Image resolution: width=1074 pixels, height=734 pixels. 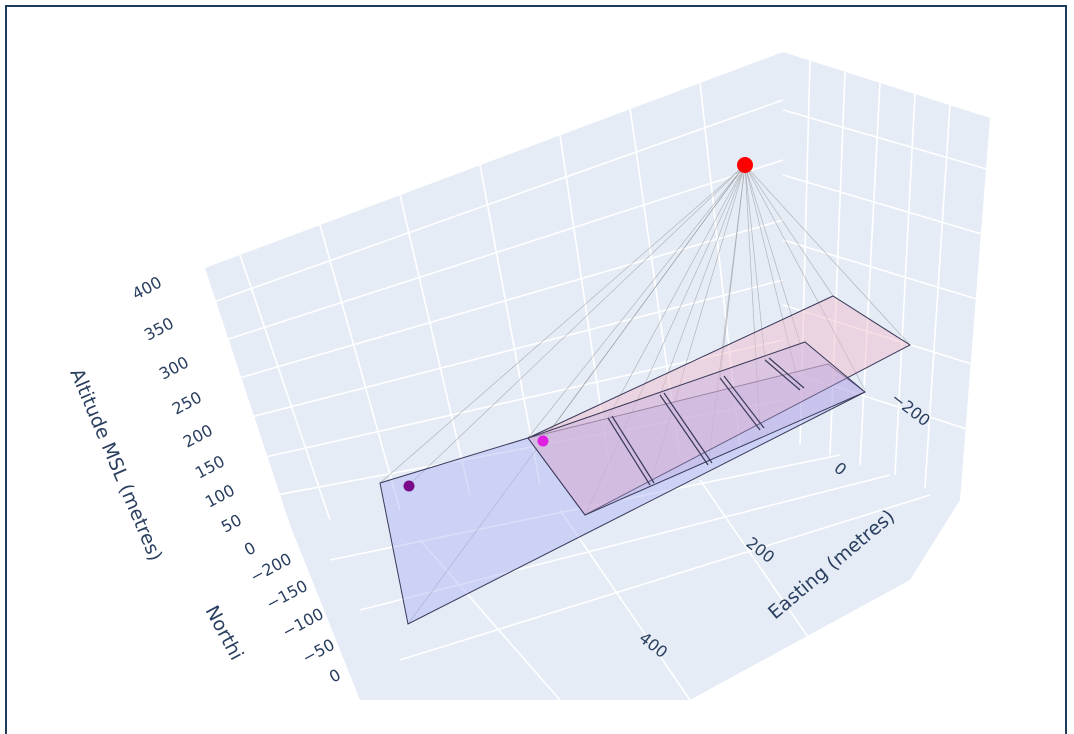 I want to click on y-tick-label: −50, so click(x=318, y=651).